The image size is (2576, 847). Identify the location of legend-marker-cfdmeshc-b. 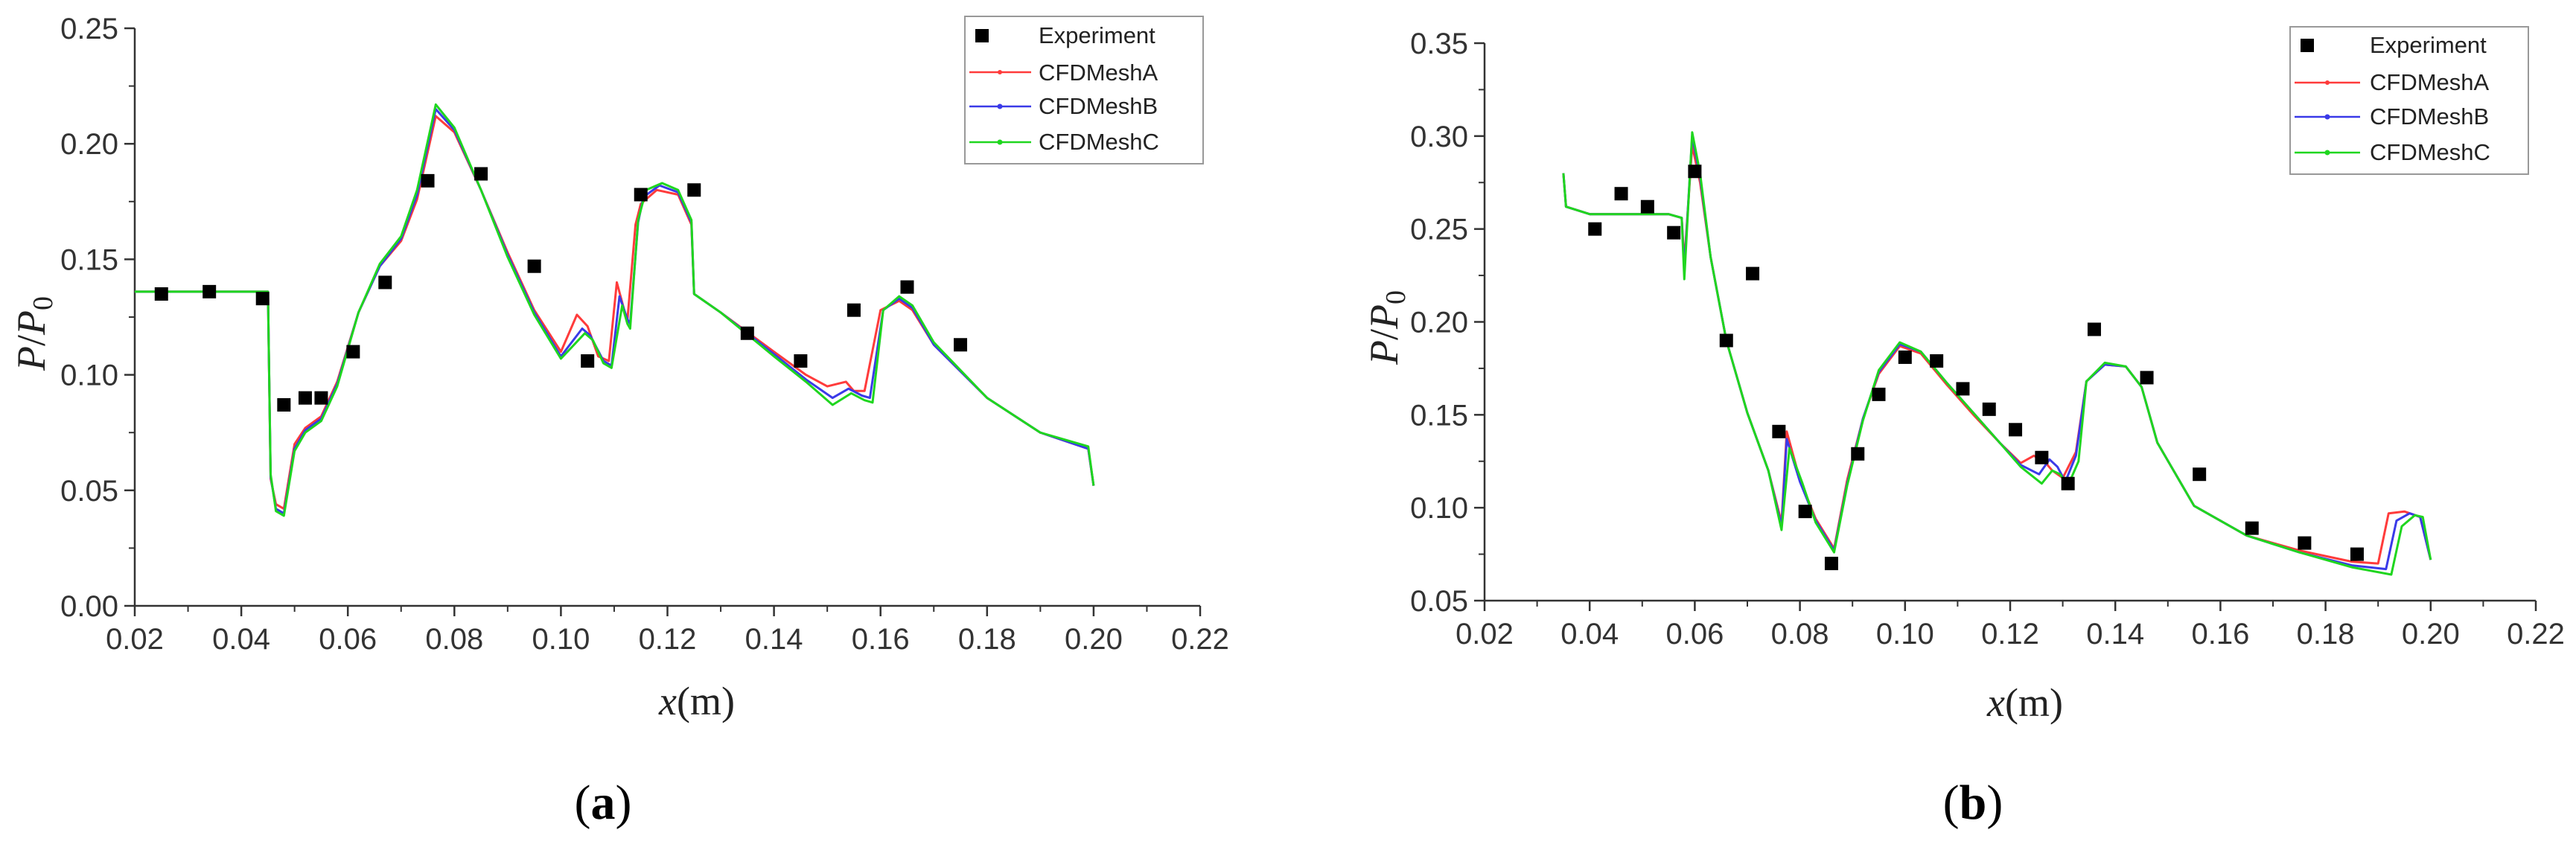
(2327, 153).